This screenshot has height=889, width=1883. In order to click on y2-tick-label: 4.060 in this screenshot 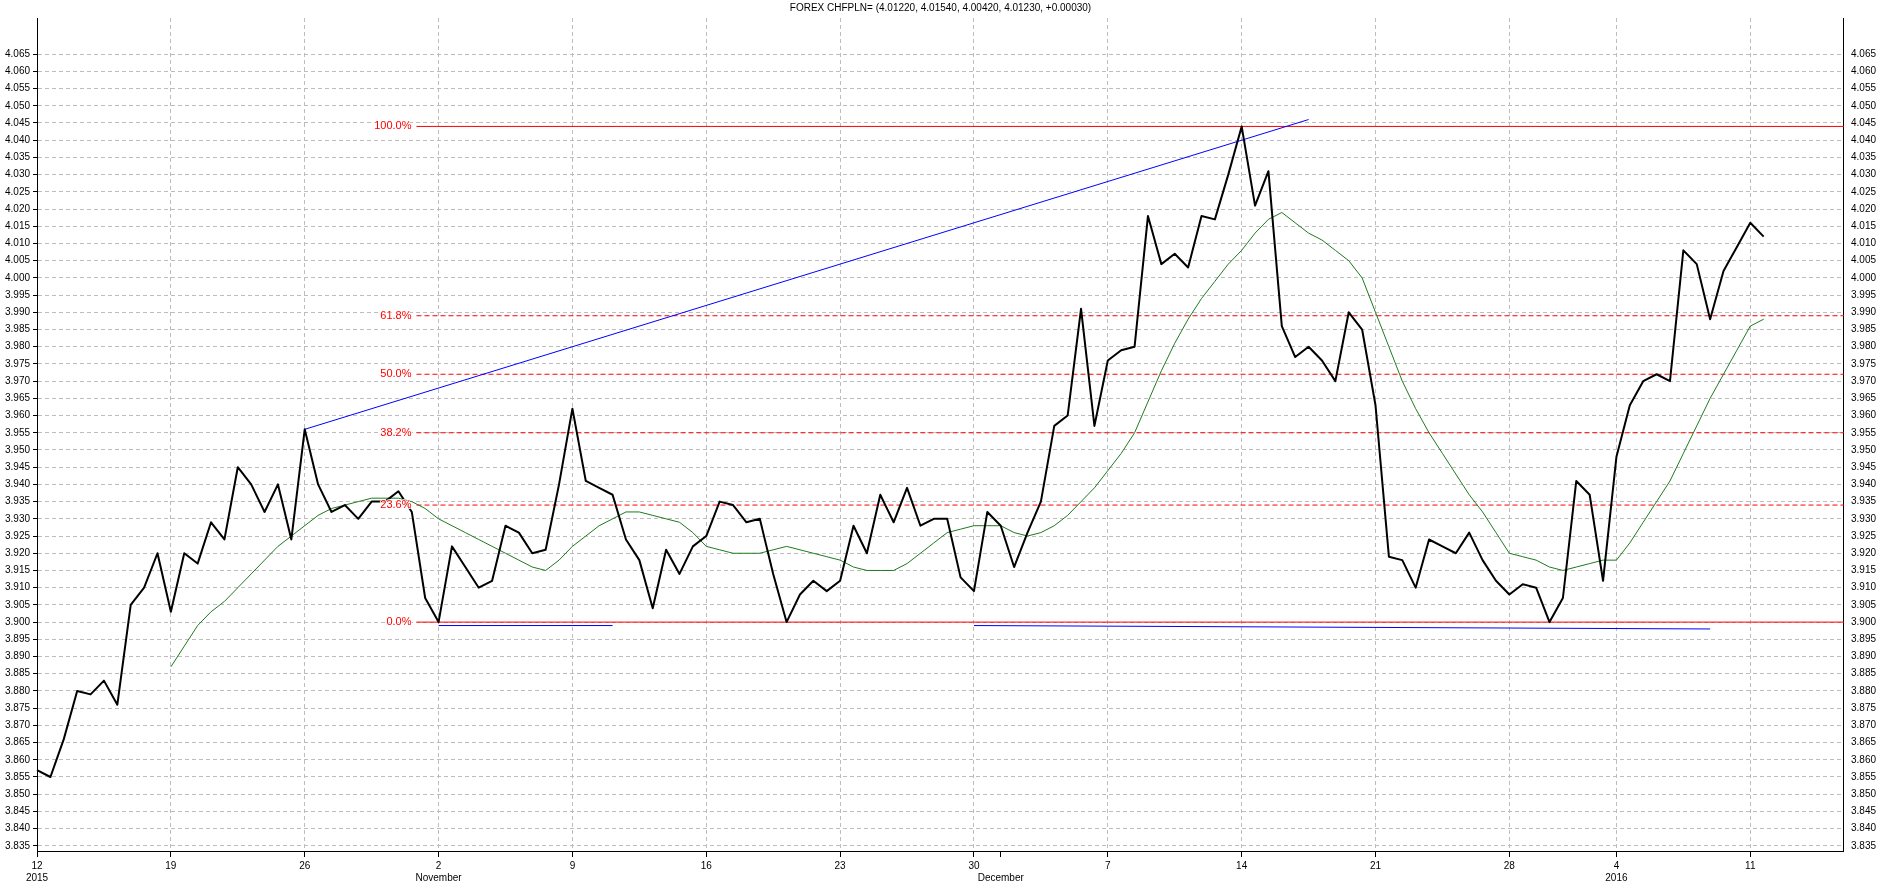, I will do `click(1863, 71)`.